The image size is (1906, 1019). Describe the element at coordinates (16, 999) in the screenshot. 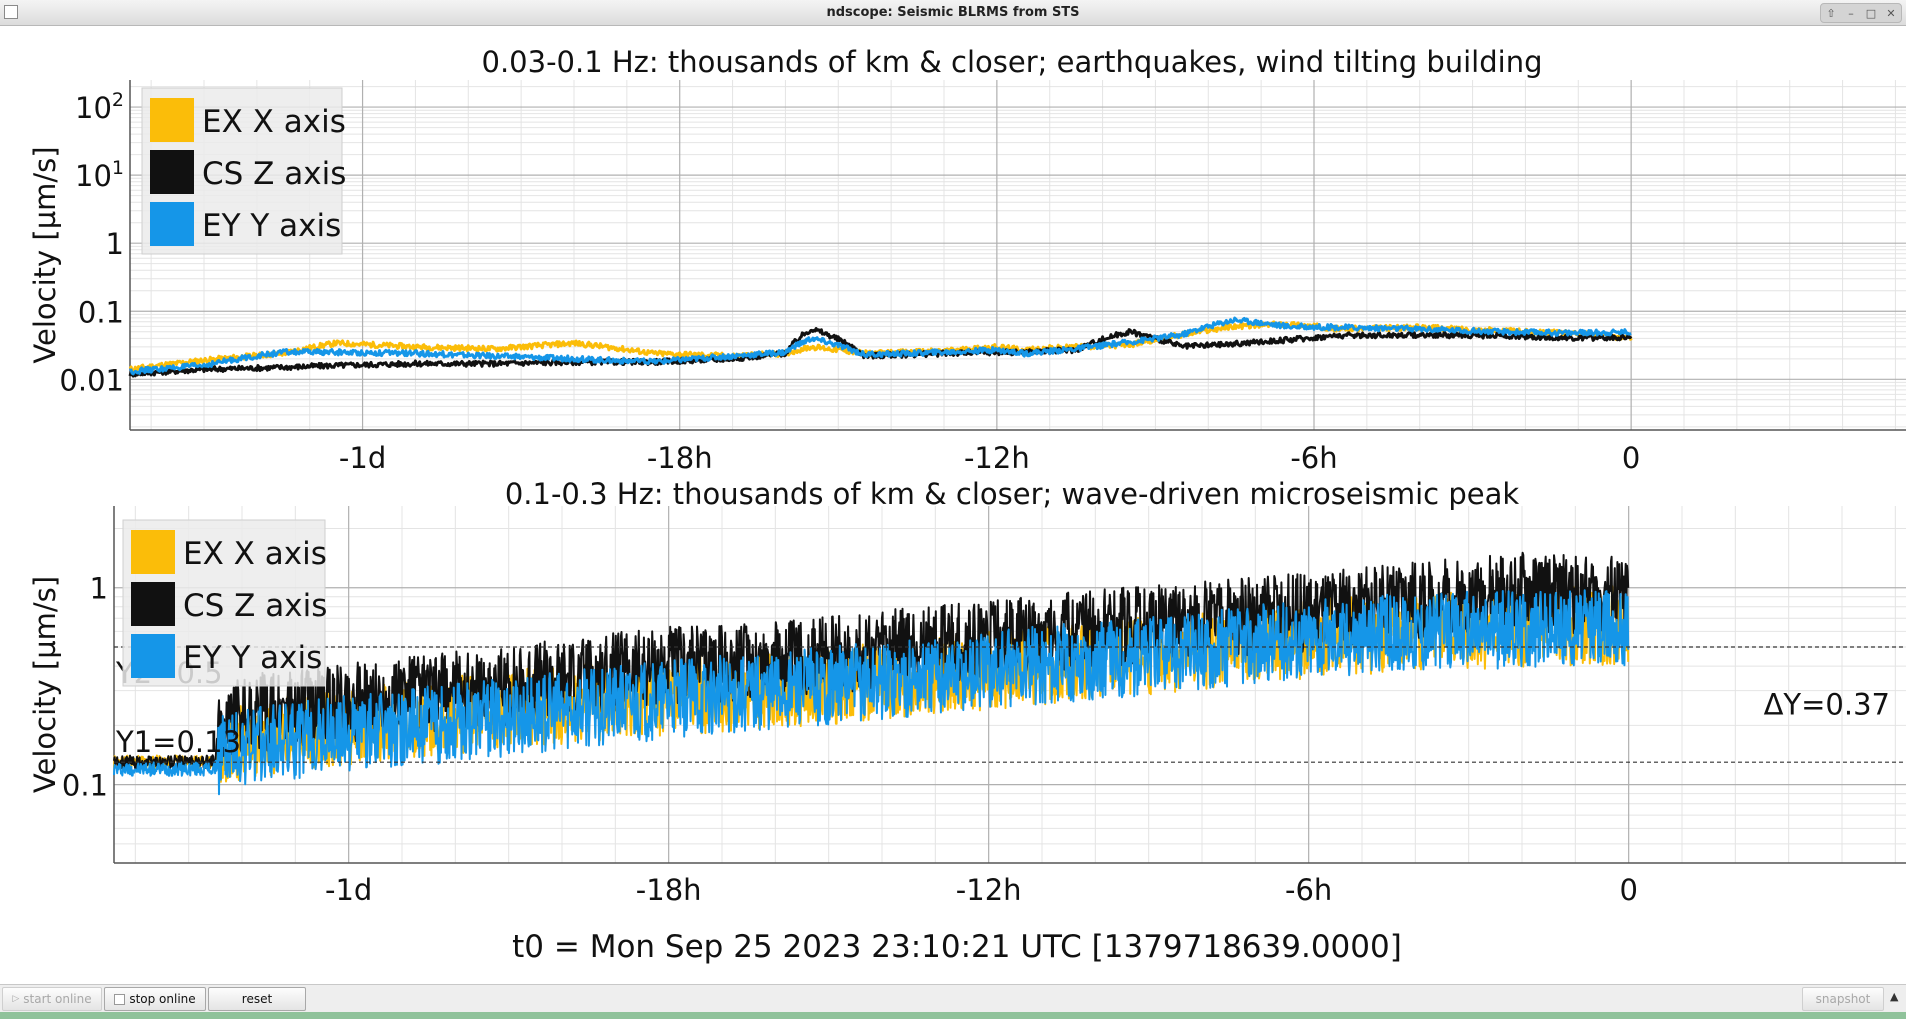

I see `play-icon: ▷` at that location.